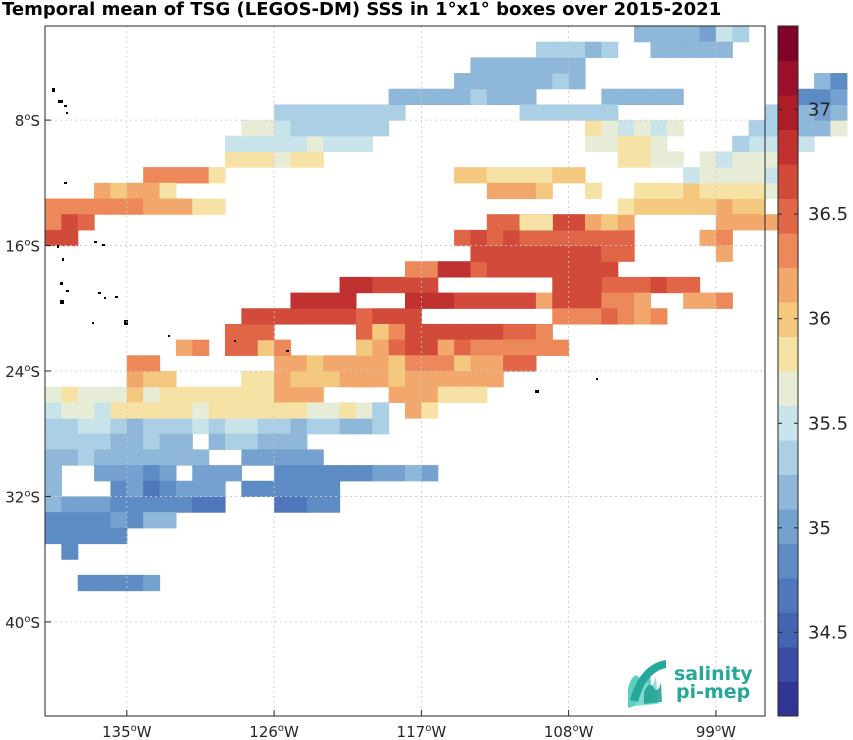 Image resolution: width=853 pixels, height=740 pixels. What do you see at coordinates (713, 692) in the screenshot?
I see `logo-line-2: pi-mep` at bounding box center [713, 692].